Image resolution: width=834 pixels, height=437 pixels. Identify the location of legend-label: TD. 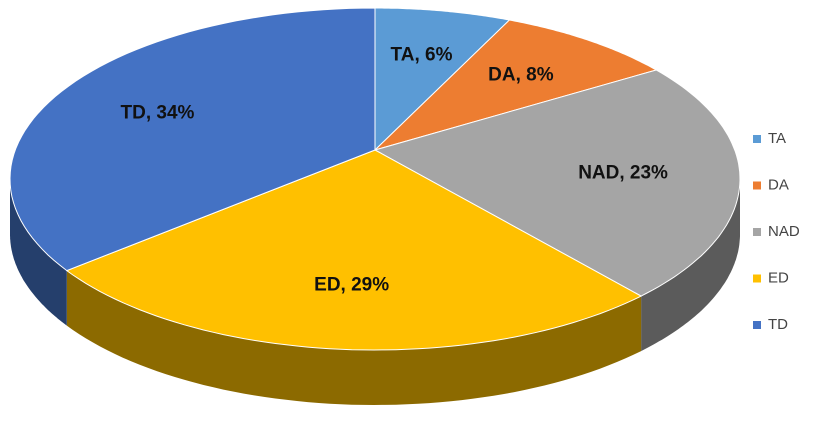
(778, 324).